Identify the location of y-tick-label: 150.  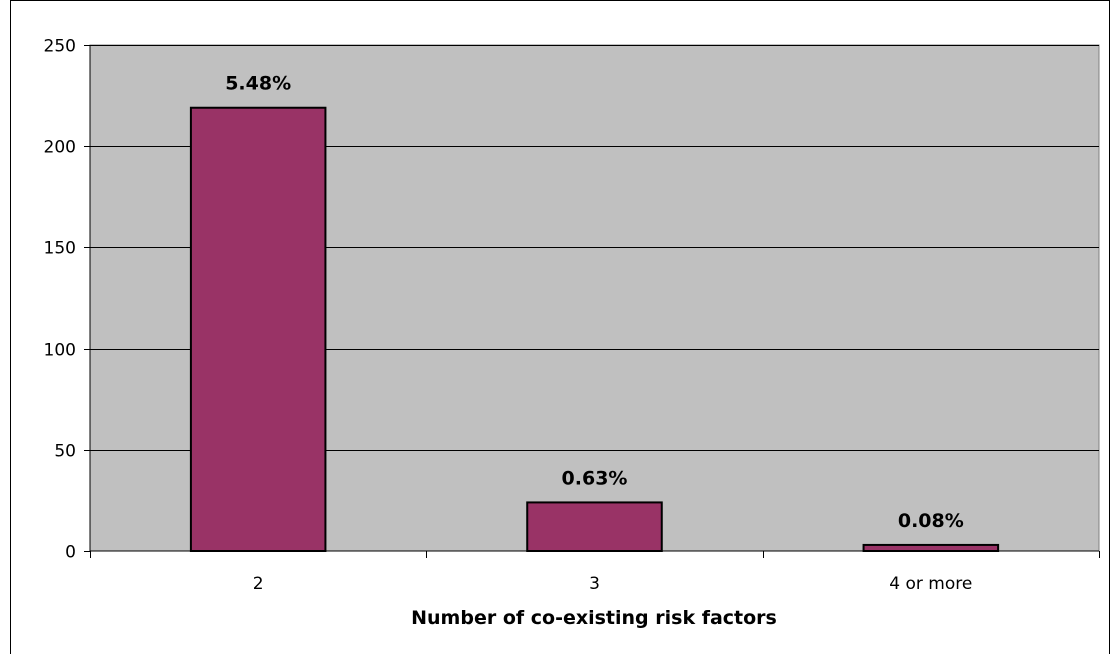
(60, 249).